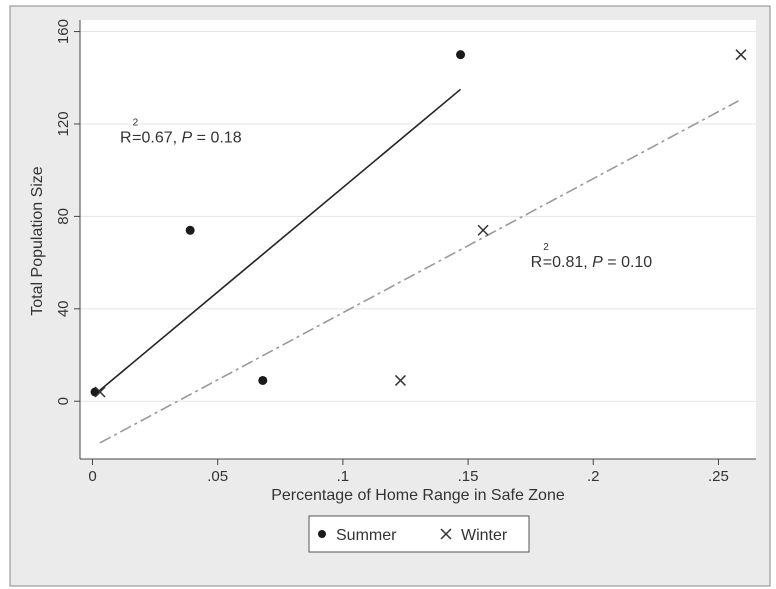  I want to click on x-tick-label: .25, so click(718, 476).